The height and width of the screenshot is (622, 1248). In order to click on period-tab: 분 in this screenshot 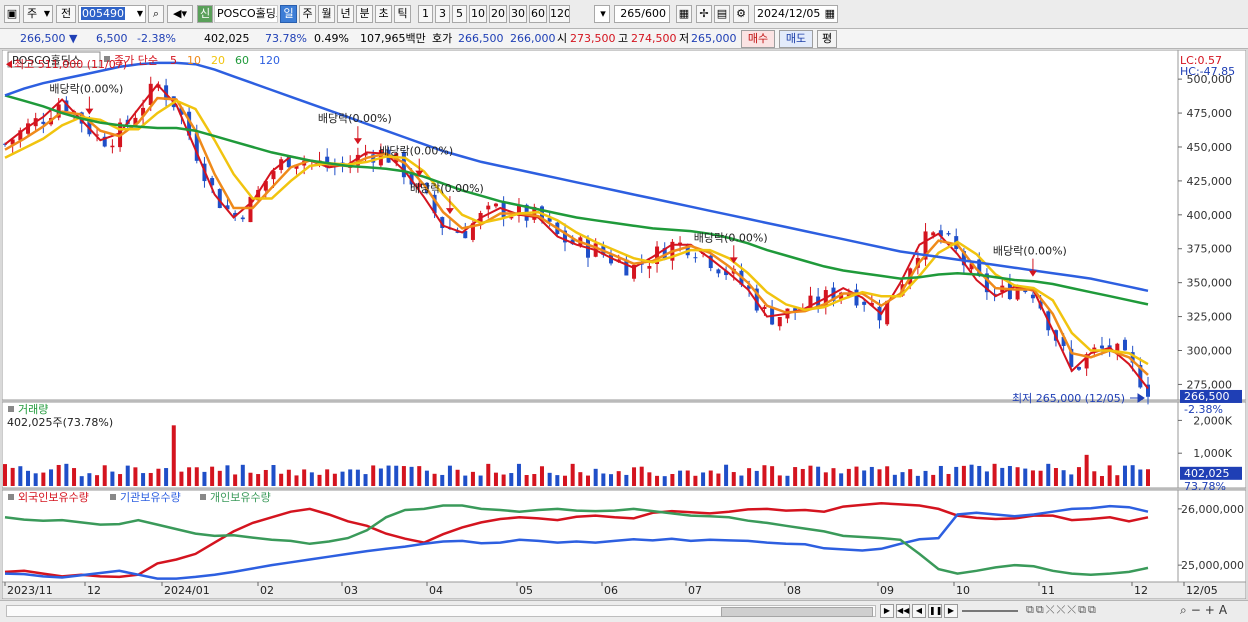, I will do `click(364, 14)`.